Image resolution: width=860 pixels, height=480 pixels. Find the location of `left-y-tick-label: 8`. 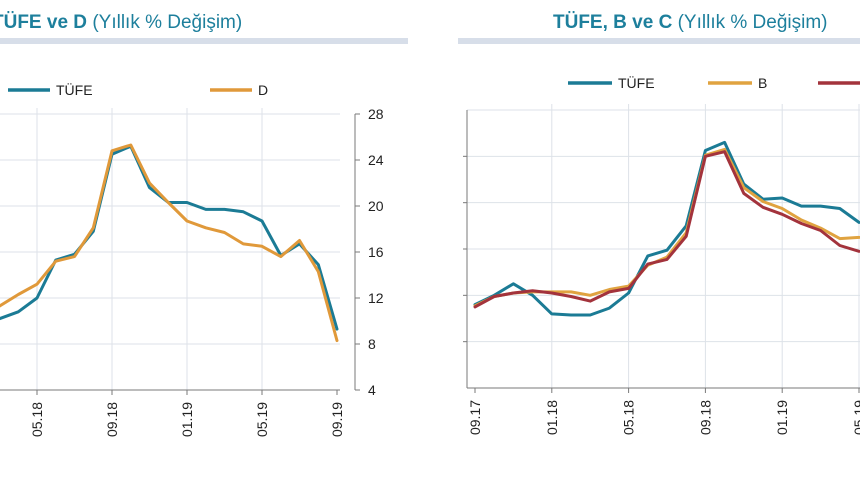

left-y-tick-label: 8 is located at coordinates (372, 344).